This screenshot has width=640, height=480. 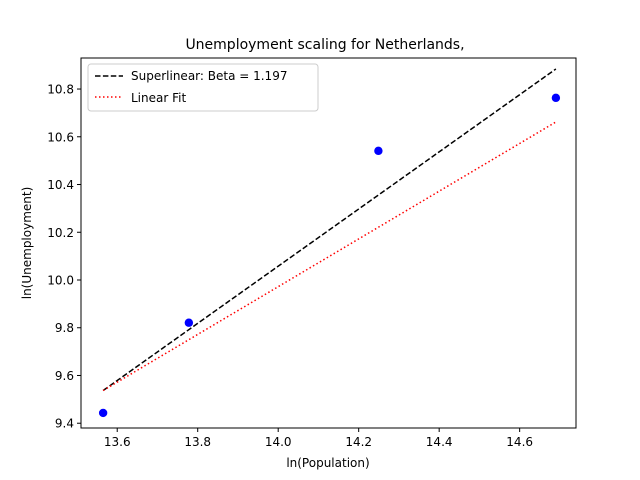 I want to click on x-tick-label: 14.2, so click(x=358, y=442).